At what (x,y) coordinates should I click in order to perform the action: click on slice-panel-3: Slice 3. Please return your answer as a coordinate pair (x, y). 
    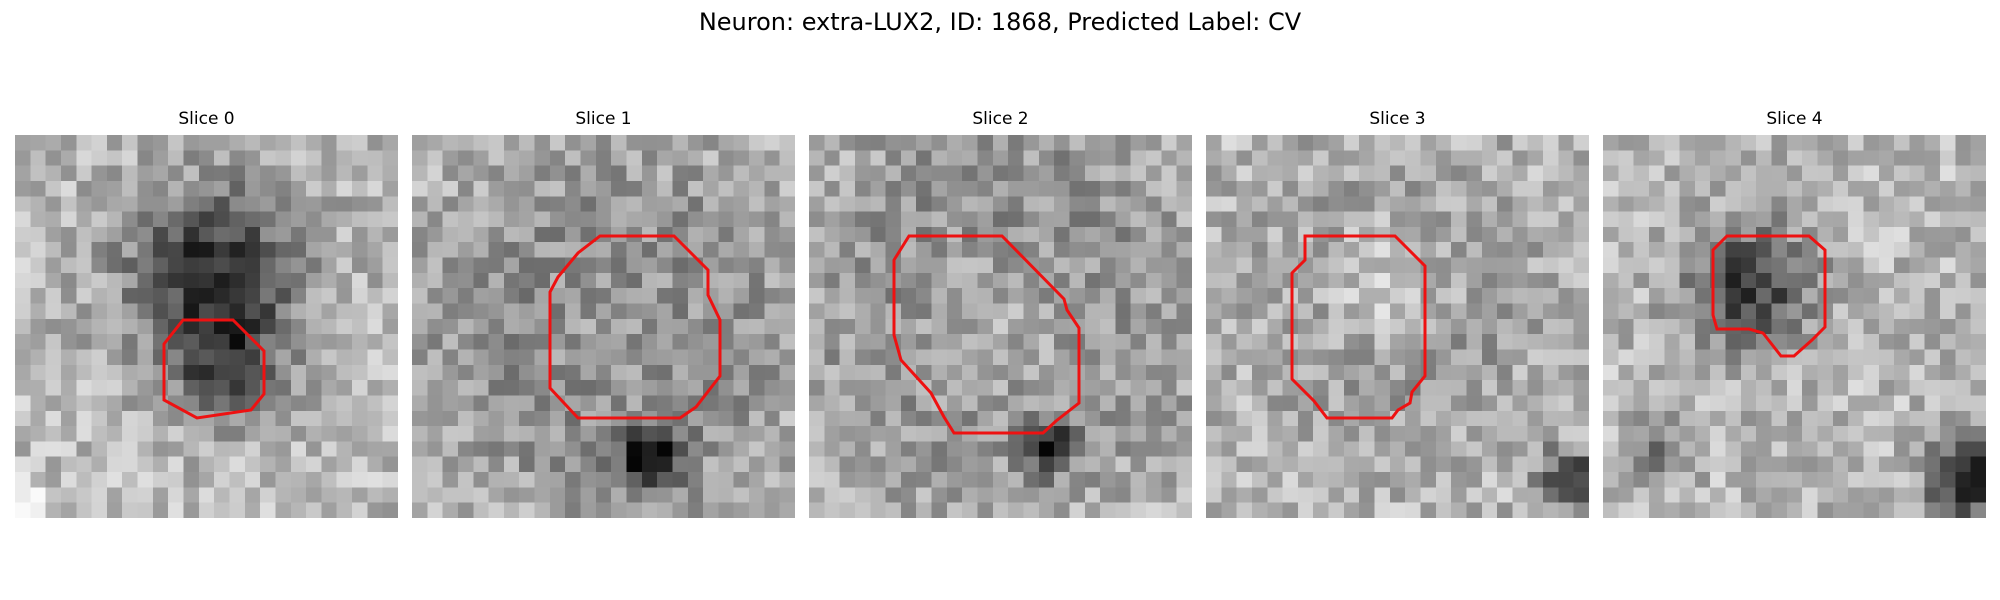
    Looking at the image, I should click on (1397, 313).